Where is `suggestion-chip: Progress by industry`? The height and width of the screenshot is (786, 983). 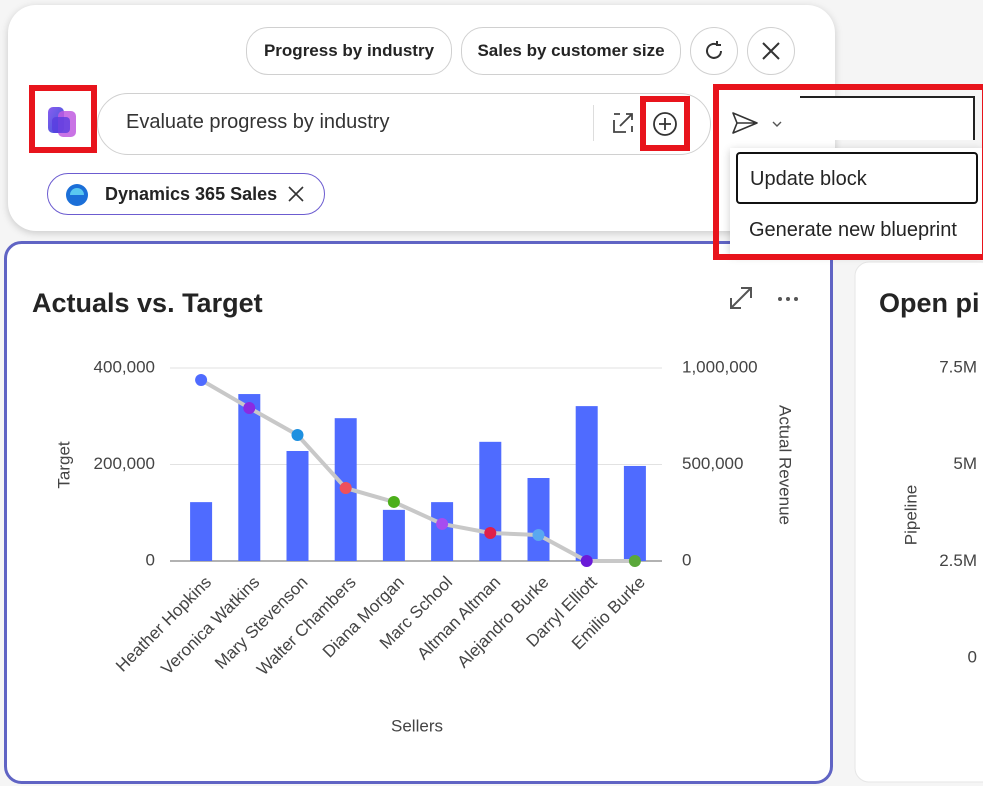 suggestion-chip: Progress by industry is located at coordinates (349, 51).